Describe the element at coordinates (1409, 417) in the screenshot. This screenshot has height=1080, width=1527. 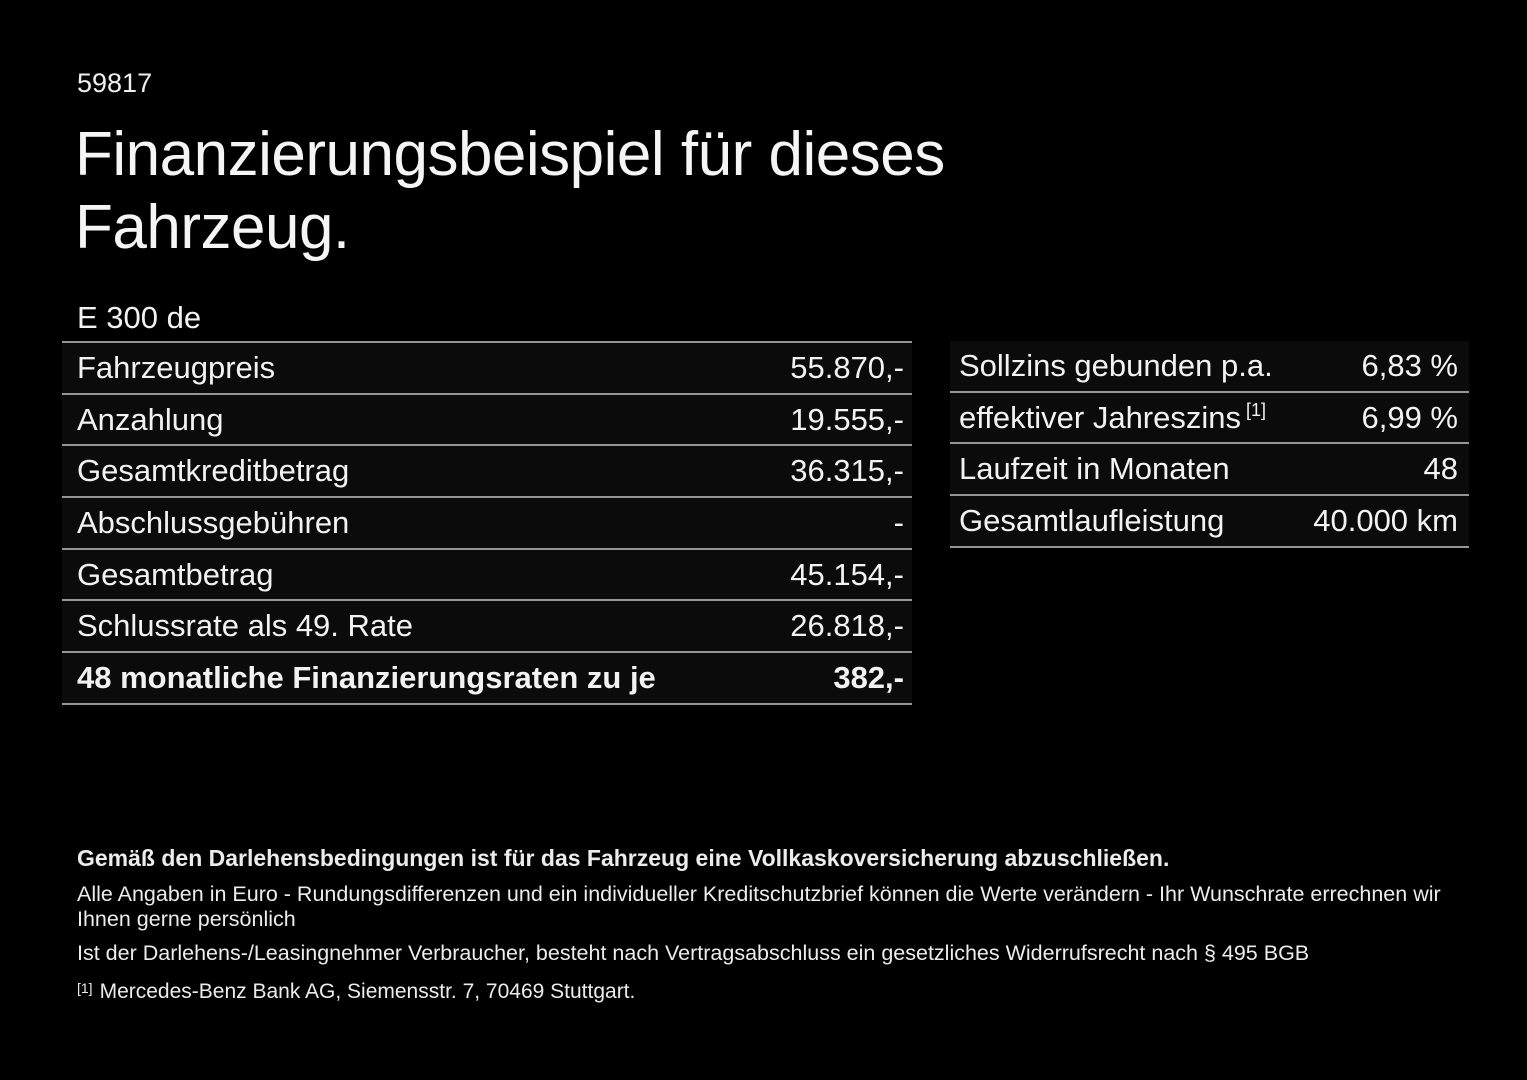
I see `row-value: 6,99 %` at that location.